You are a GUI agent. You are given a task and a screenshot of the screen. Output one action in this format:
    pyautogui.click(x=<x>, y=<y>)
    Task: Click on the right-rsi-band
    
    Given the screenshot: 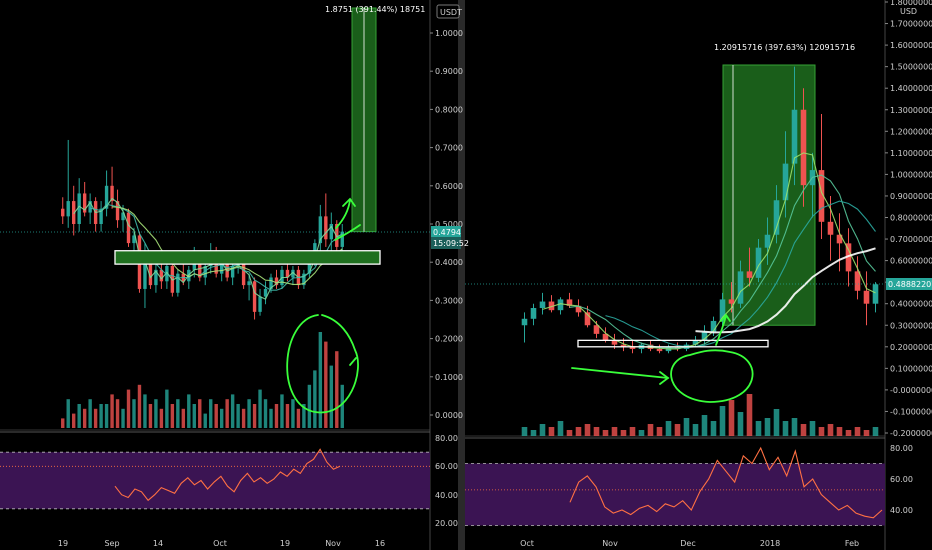 What is the action you would take?
    pyautogui.click(x=675, y=494)
    